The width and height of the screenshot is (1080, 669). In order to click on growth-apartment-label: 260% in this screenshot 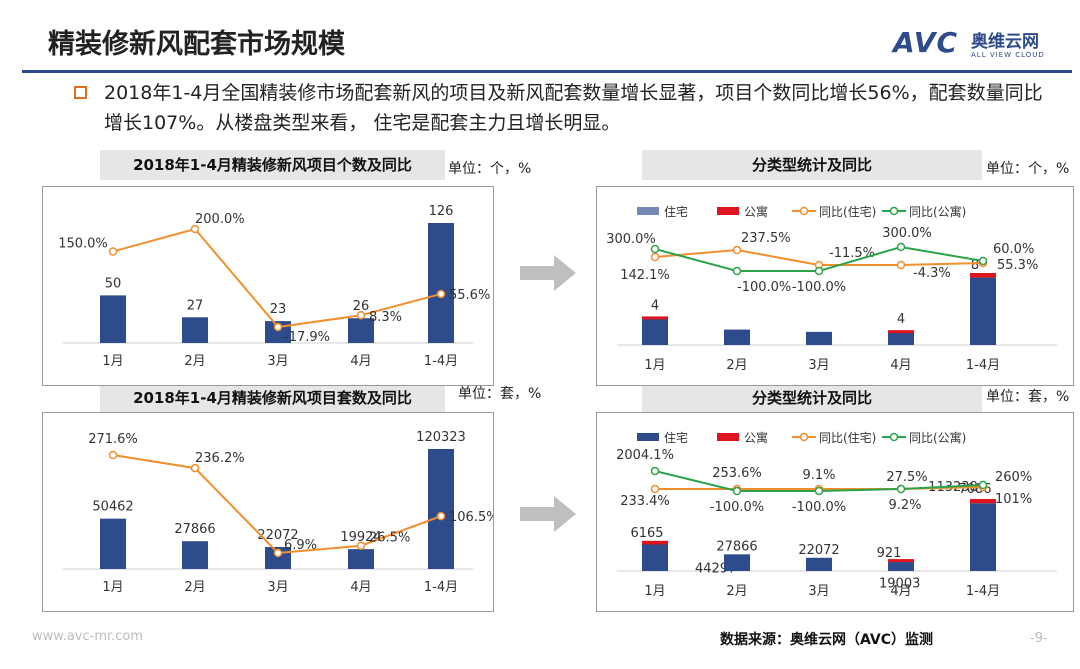, I will do `click(1013, 477)`.